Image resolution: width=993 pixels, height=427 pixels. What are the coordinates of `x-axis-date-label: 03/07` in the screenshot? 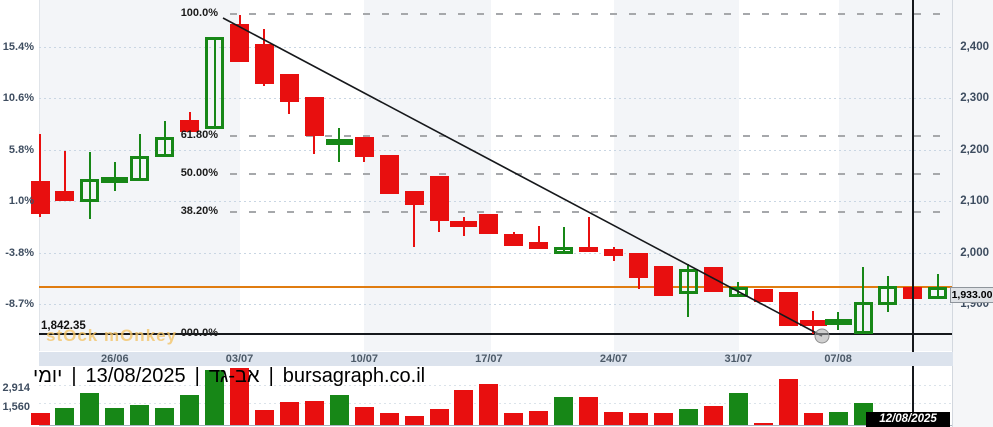 It's located at (239, 359).